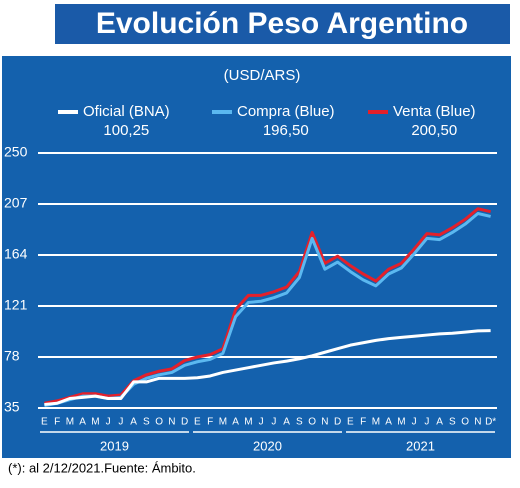  What do you see at coordinates (12, 407) in the screenshot?
I see `y-tick-label: 35` at bounding box center [12, 407].